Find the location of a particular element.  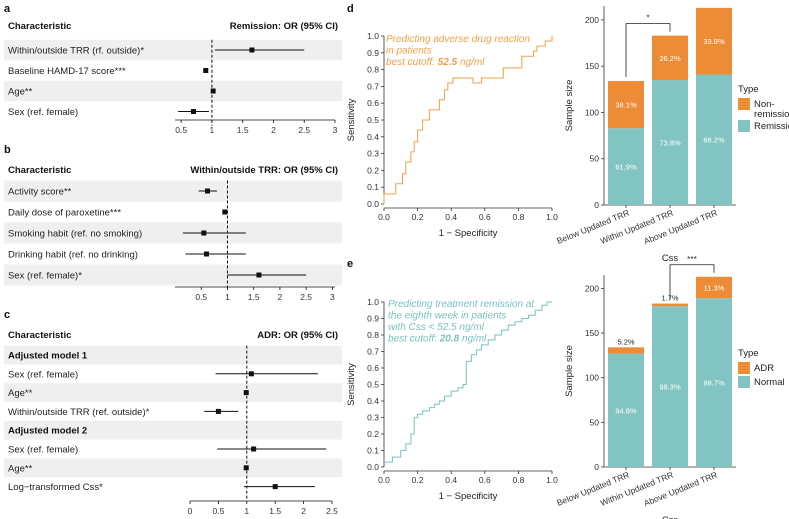

row-label: Sex (ref. female)* is located at coordinates (45, 276).